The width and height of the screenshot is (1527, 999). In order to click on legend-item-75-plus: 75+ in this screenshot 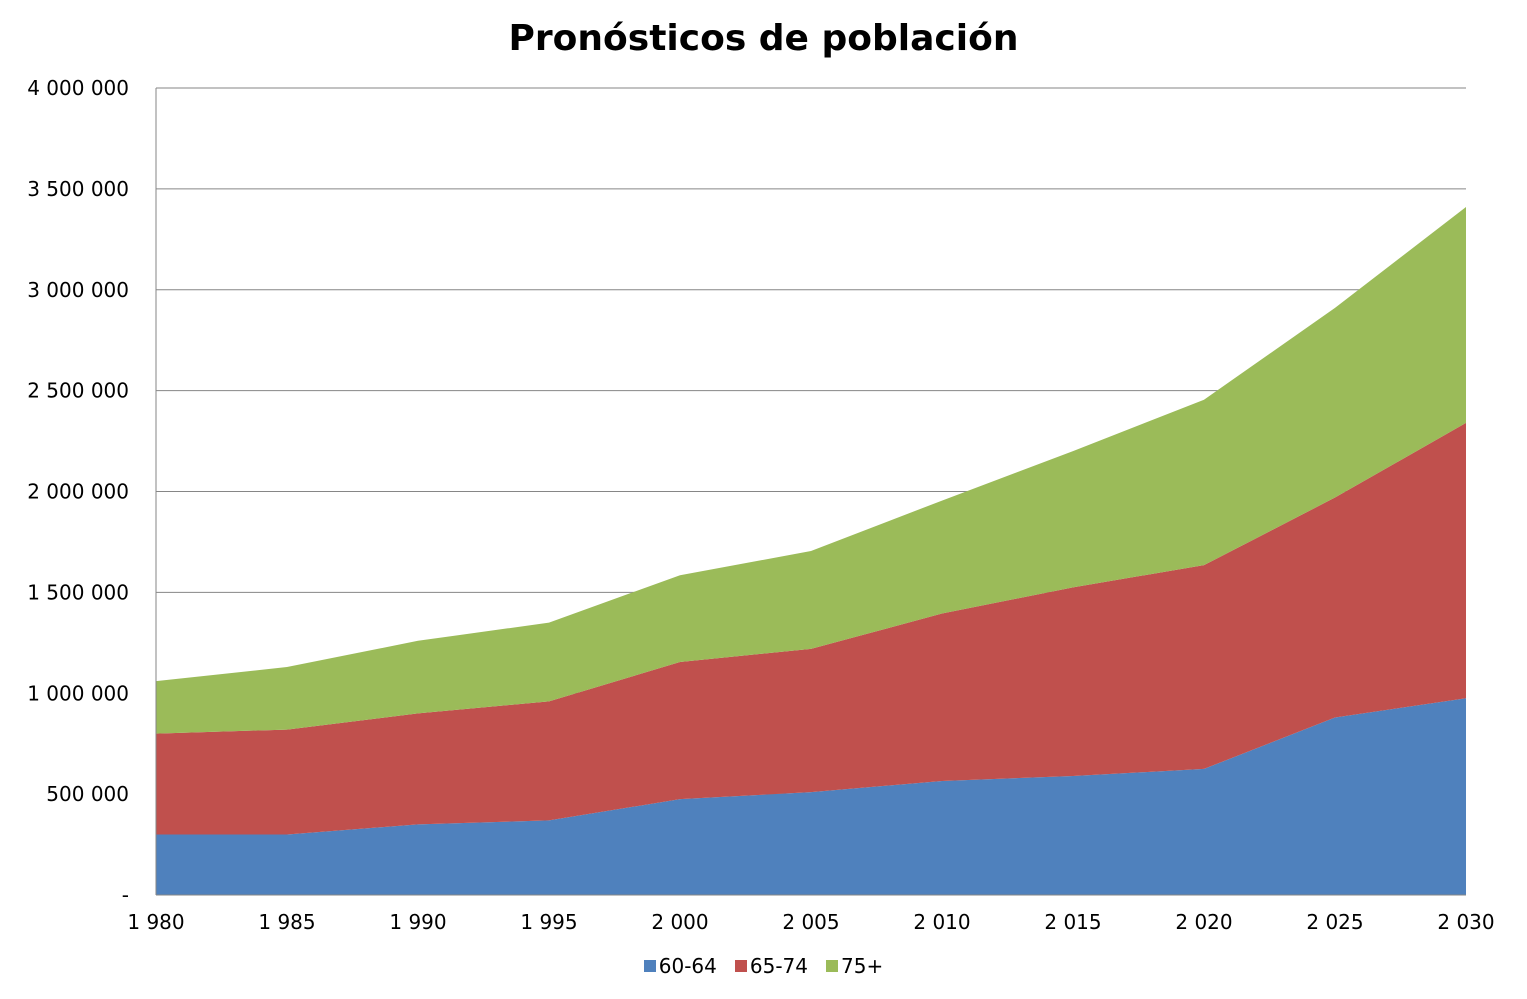, I will do `click(854, 966)`.